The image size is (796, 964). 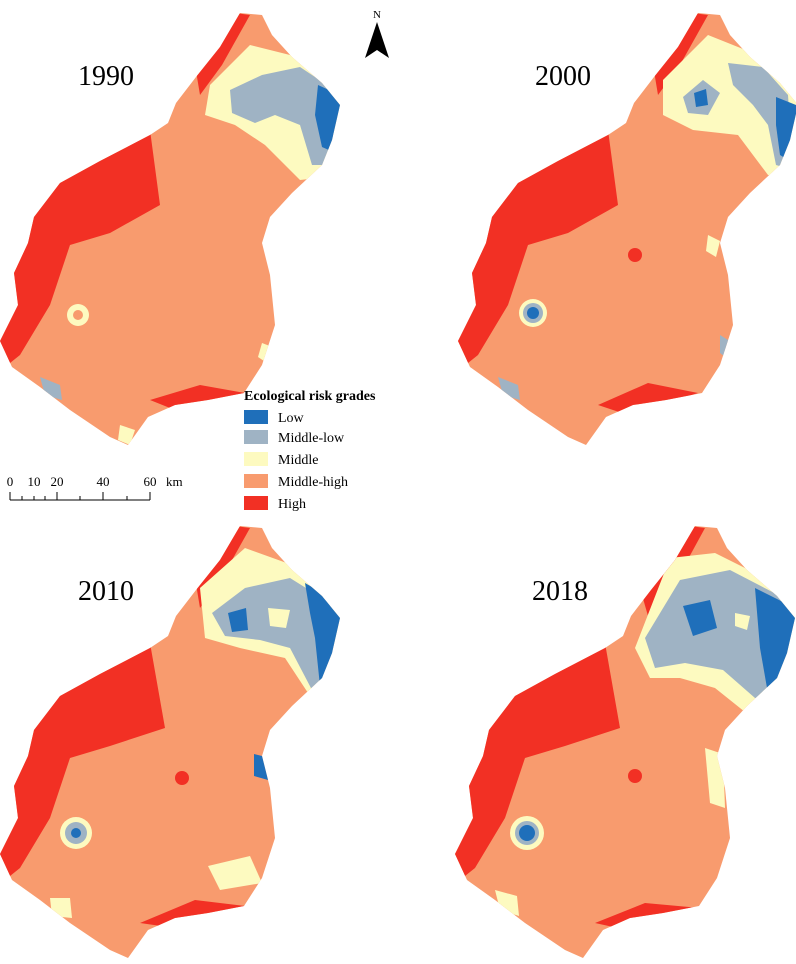 What do you see at coordinates (262, 767) in the screenshot?
I see `low-spot-east` at bounding box center [262, 767].